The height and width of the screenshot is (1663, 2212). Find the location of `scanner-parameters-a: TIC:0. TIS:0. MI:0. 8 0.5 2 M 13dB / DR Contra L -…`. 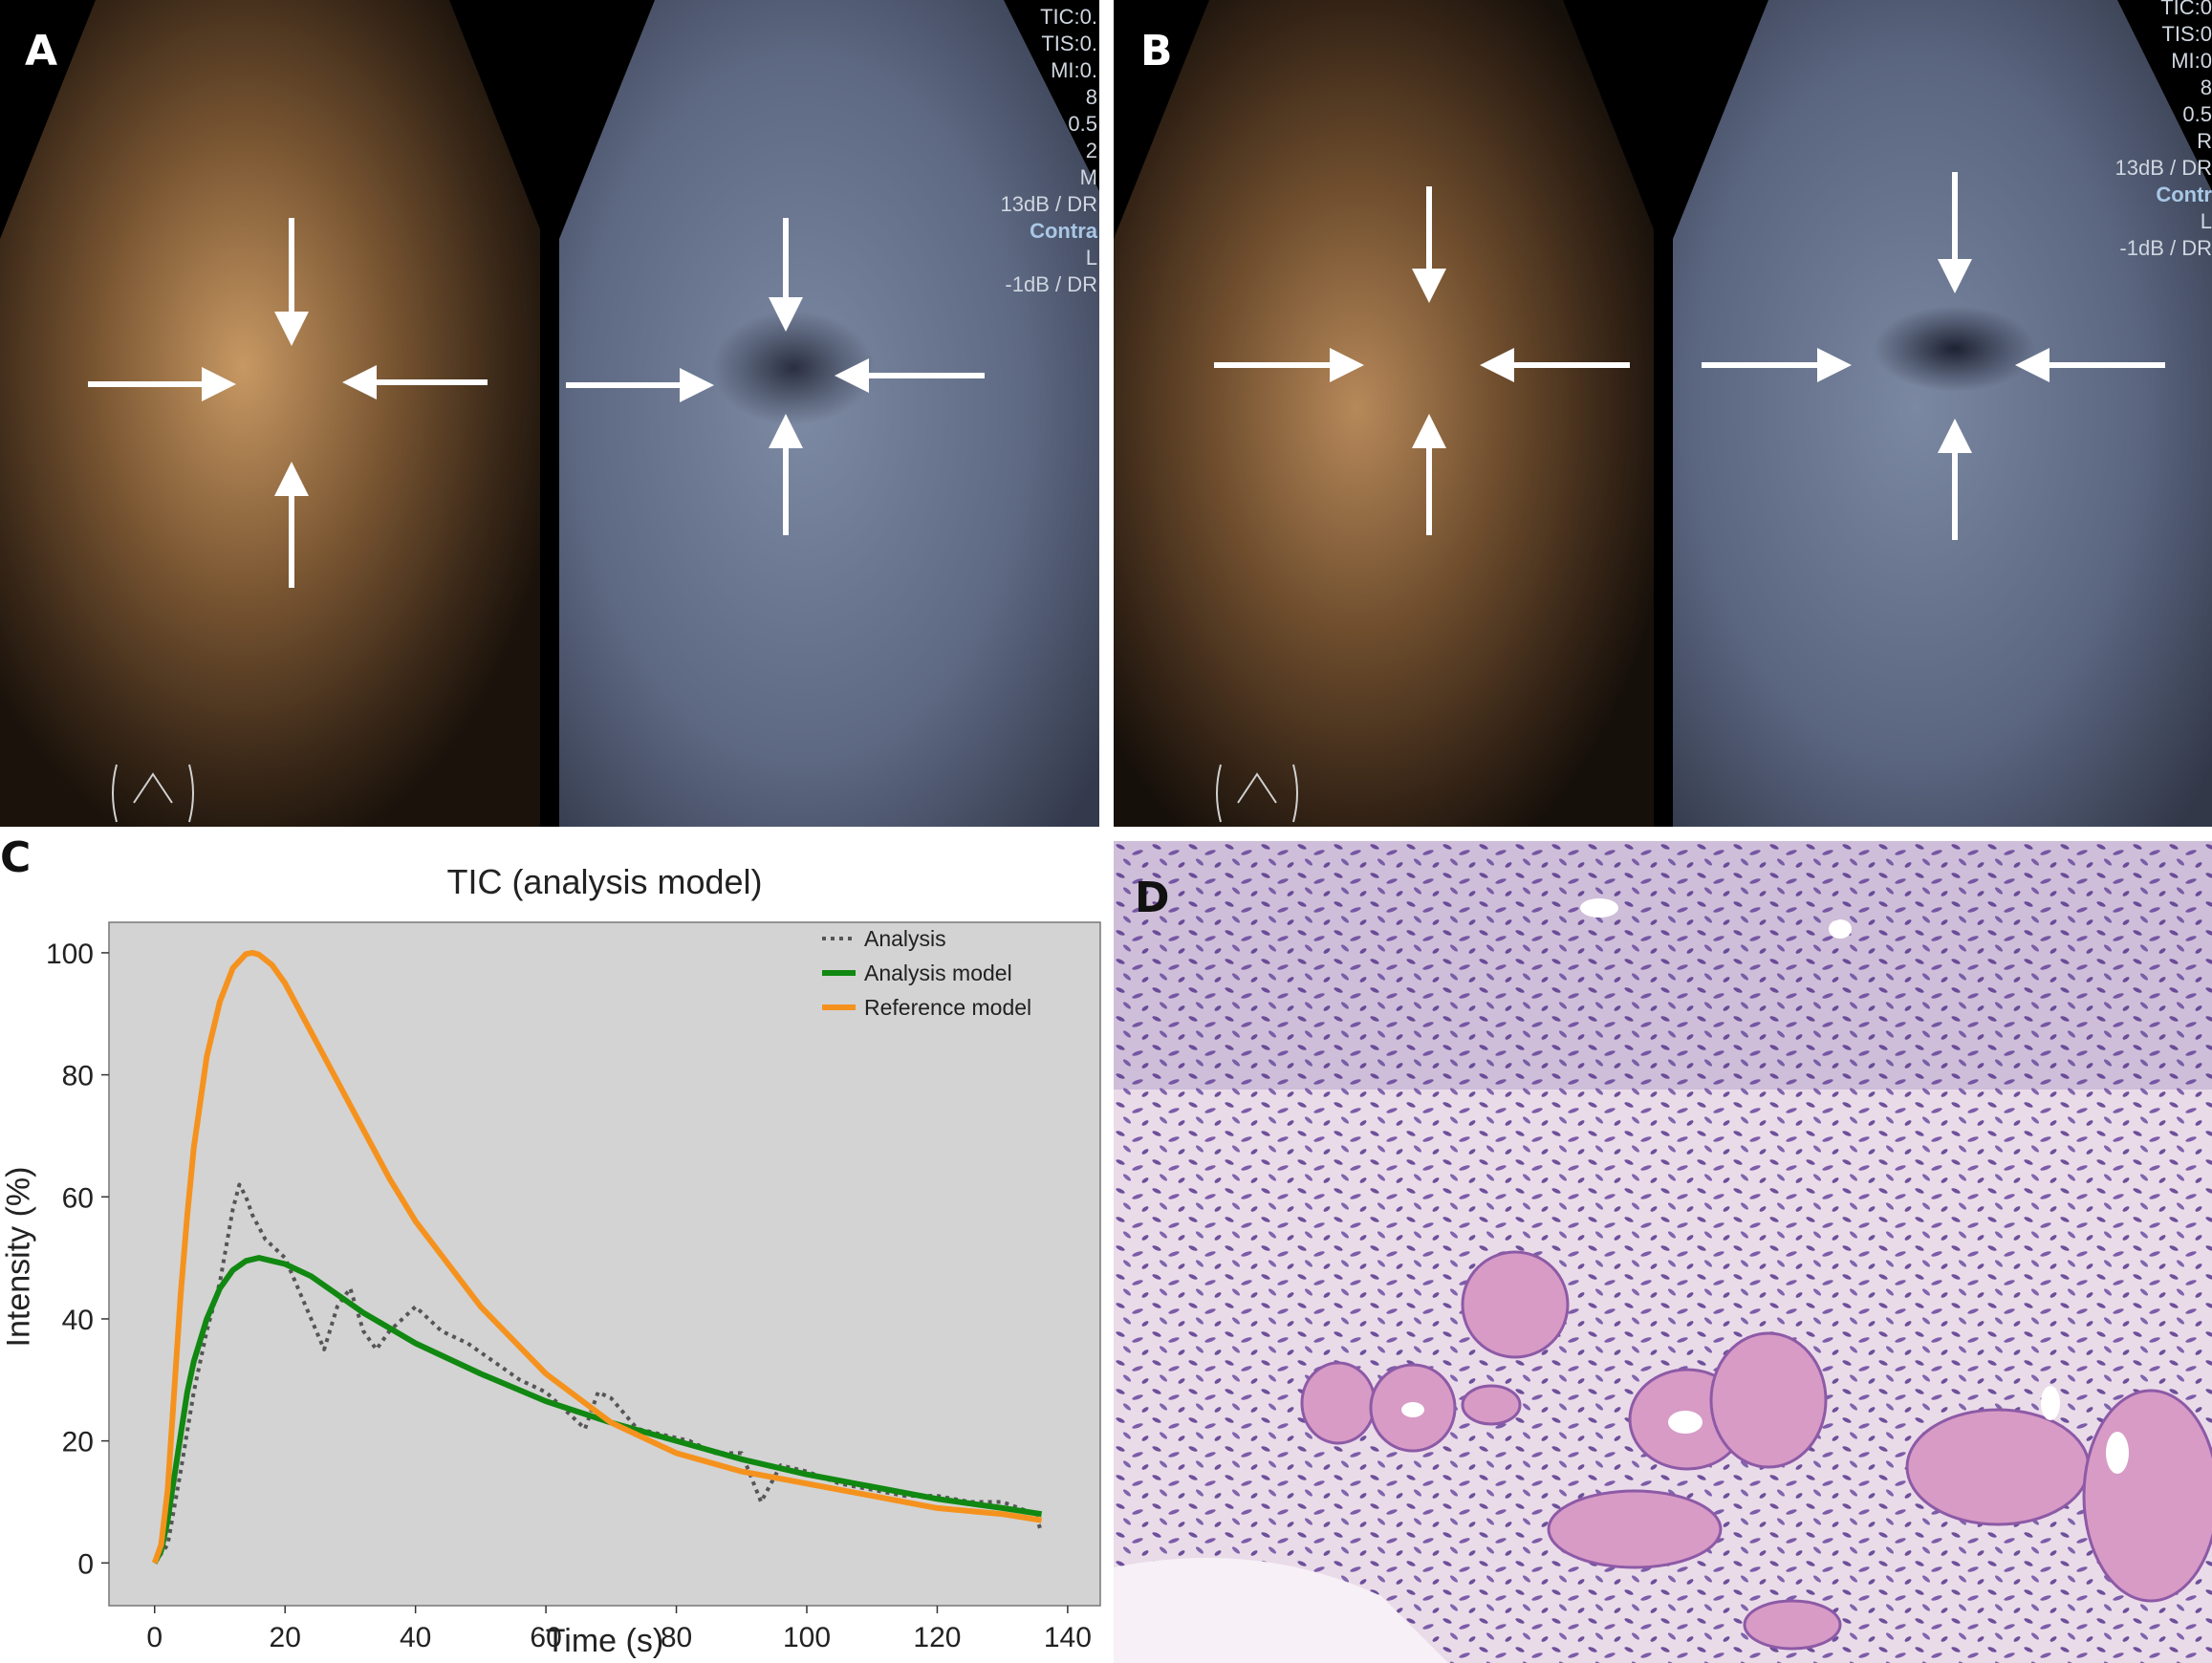

scanner-parameters-a: TIC:0. TIS:0. MI:0. 8 0.5 2 M 13dB / DR Contra L -… is located at coordinates (1049, 151).